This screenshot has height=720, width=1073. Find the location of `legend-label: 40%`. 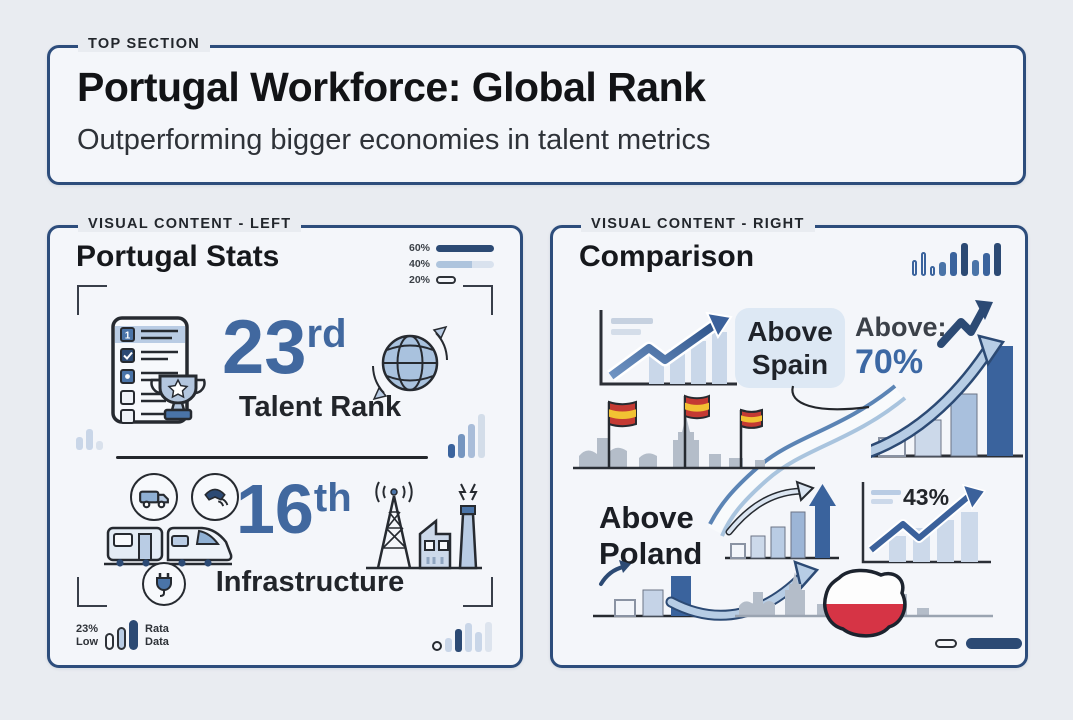

legend-label: 40% is located at coordinates (419, 264).